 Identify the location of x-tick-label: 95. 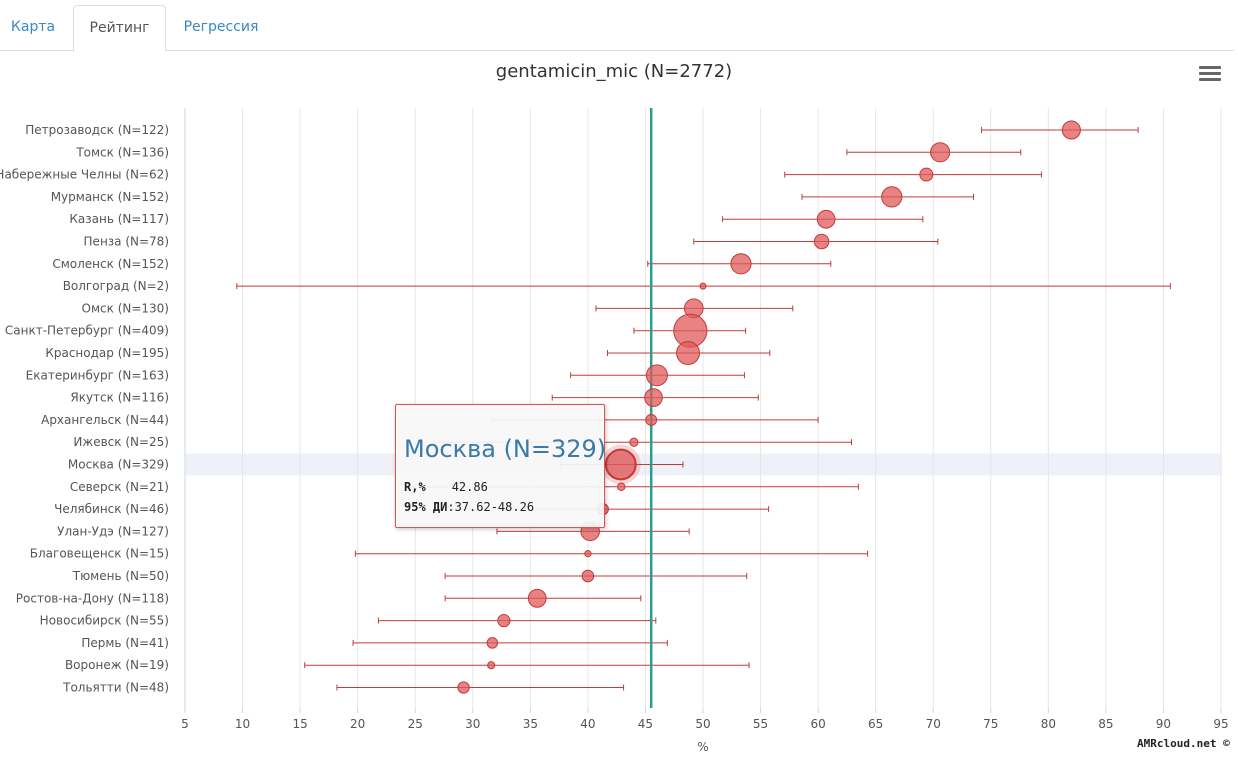
(1220, 724).